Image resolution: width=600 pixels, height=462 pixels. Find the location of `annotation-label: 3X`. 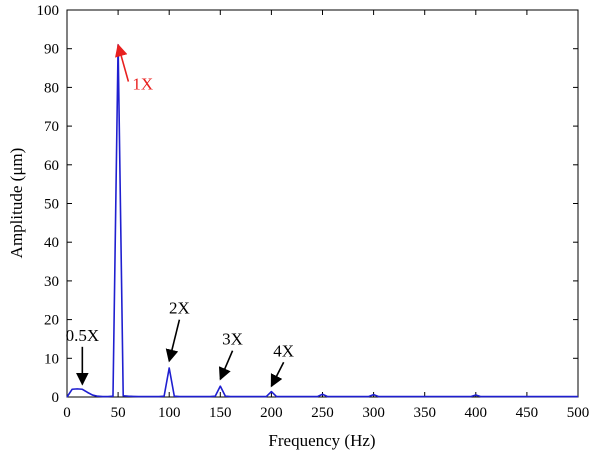

annotation-label: 3X is located at coordinates (232, 339).